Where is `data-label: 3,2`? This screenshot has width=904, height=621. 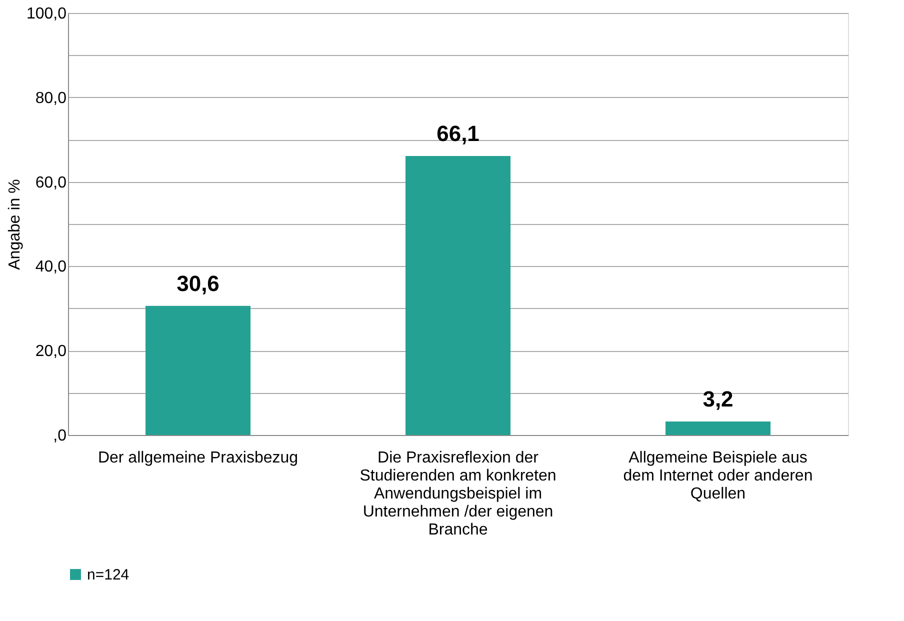
data-label: 3,2 is located at coordinates (718, 399).